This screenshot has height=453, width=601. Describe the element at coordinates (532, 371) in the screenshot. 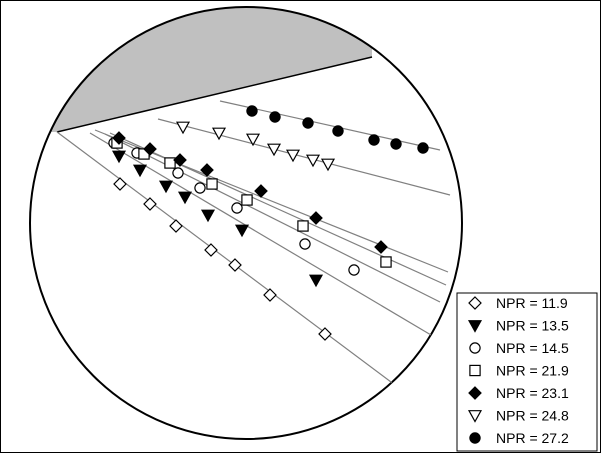

I see `legend-label: NPR = 21.9` at that location.